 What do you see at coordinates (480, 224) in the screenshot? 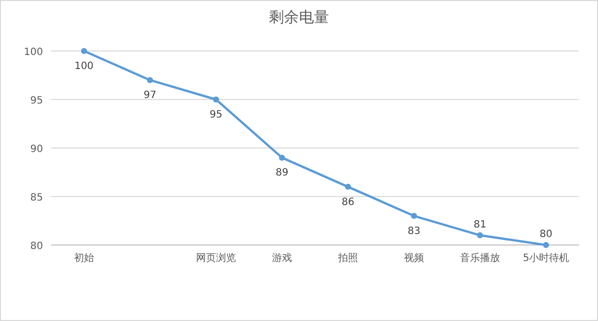
I see `data-label: 81` at bounding box center [480, 224].